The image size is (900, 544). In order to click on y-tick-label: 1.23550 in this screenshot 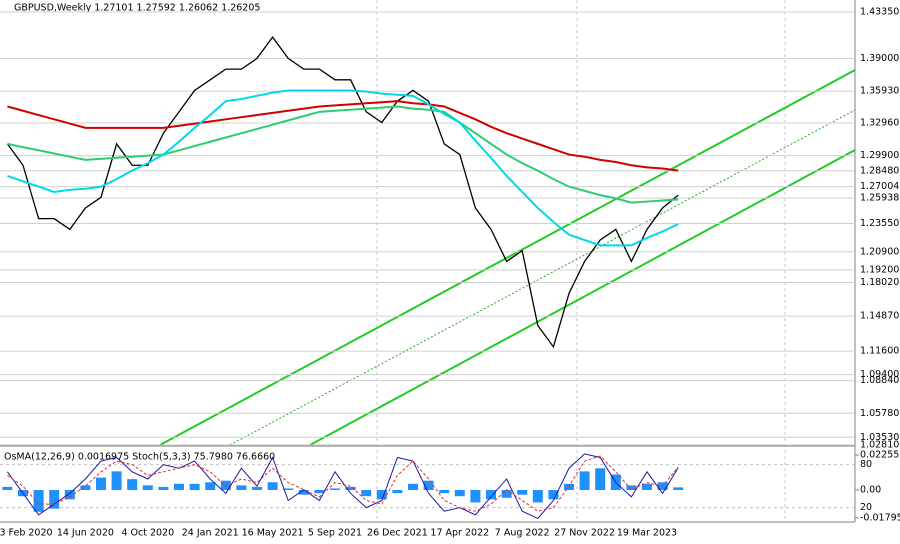, I will do `click(879, 223)`.